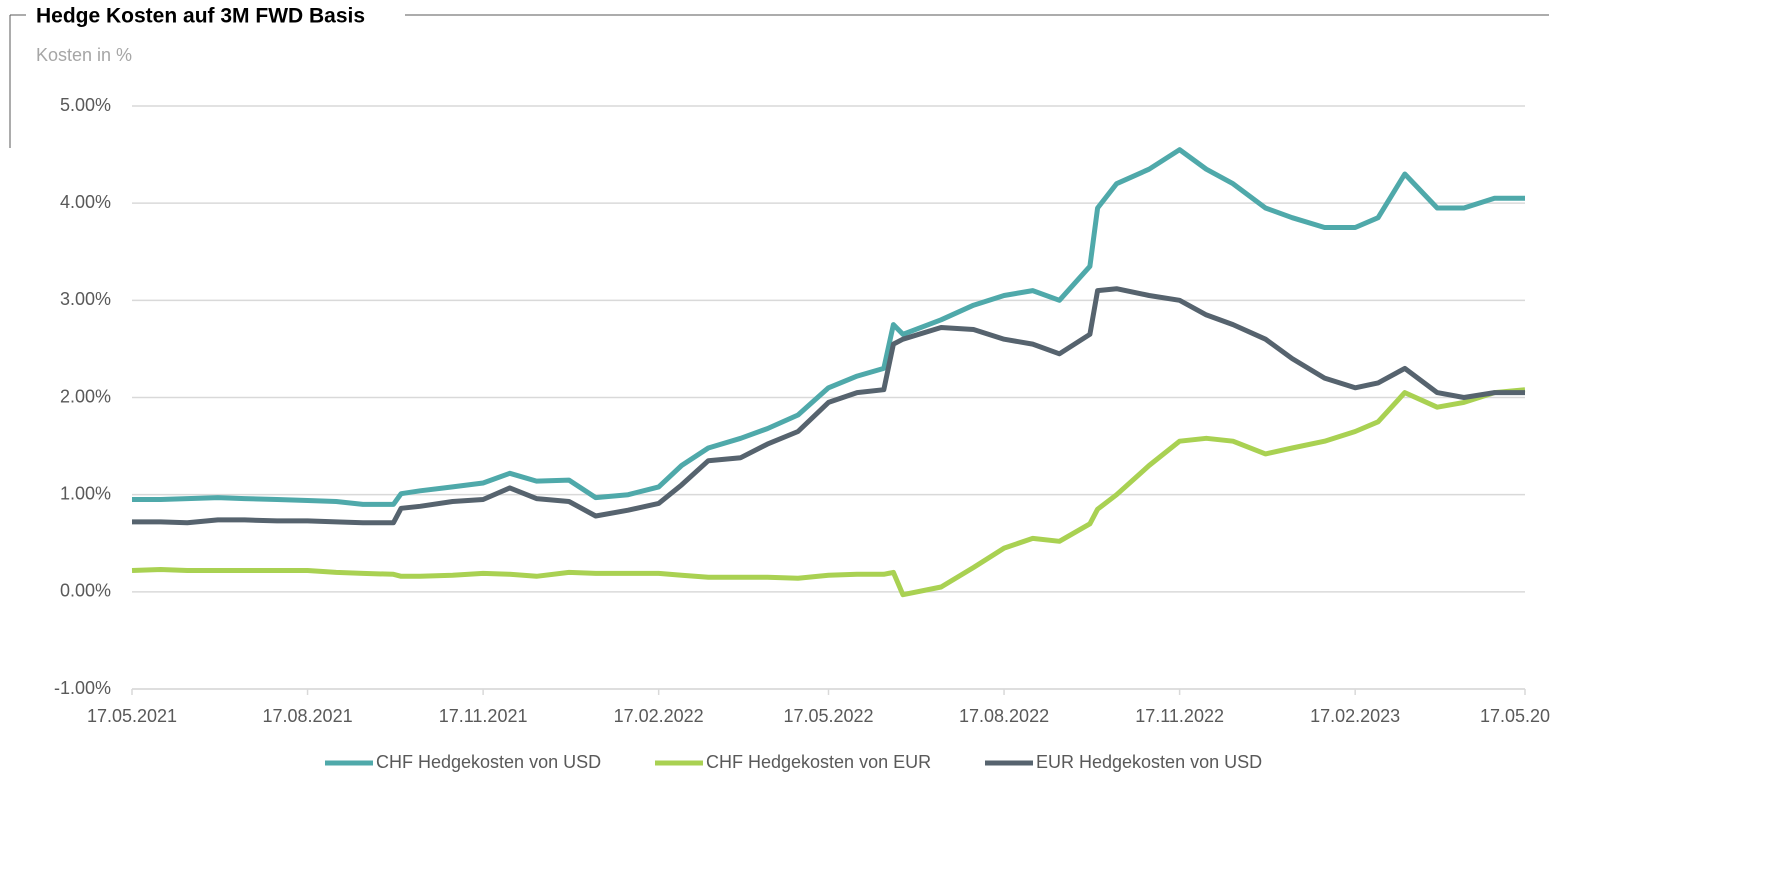 This screenshot has height=880, width=1769. I want to click on y-tick-label: 1.00%, so click(85, 493).